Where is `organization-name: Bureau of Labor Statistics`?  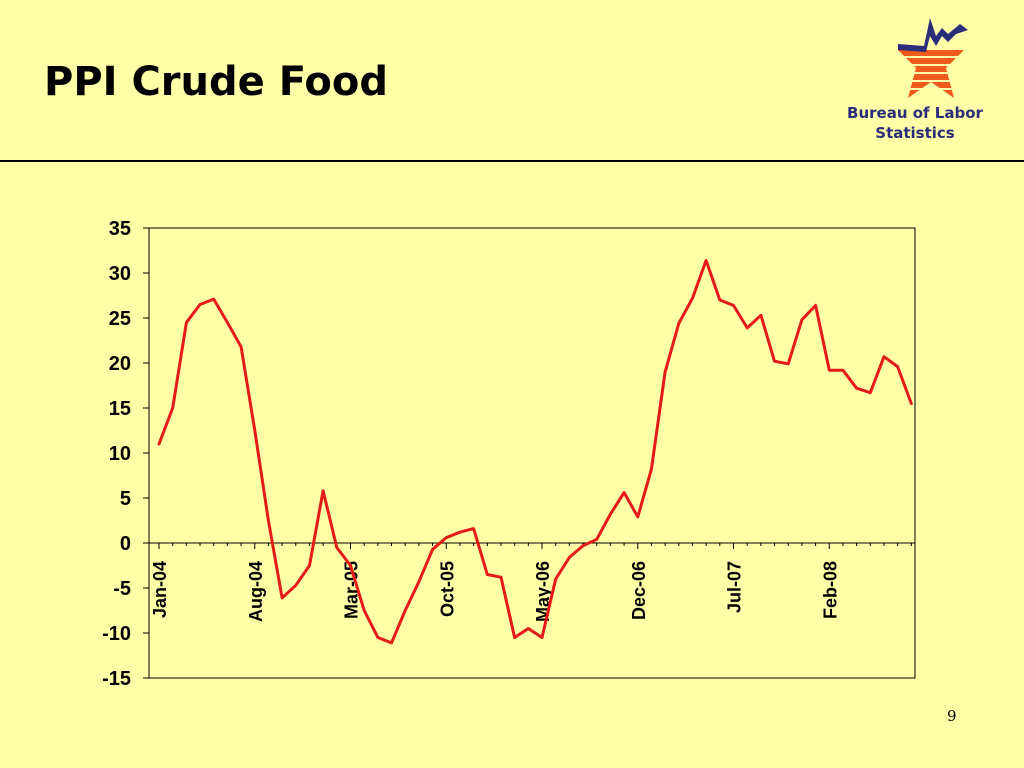 organization-name: Bureau of Labor Statistics is located at coordinates (915, 123).